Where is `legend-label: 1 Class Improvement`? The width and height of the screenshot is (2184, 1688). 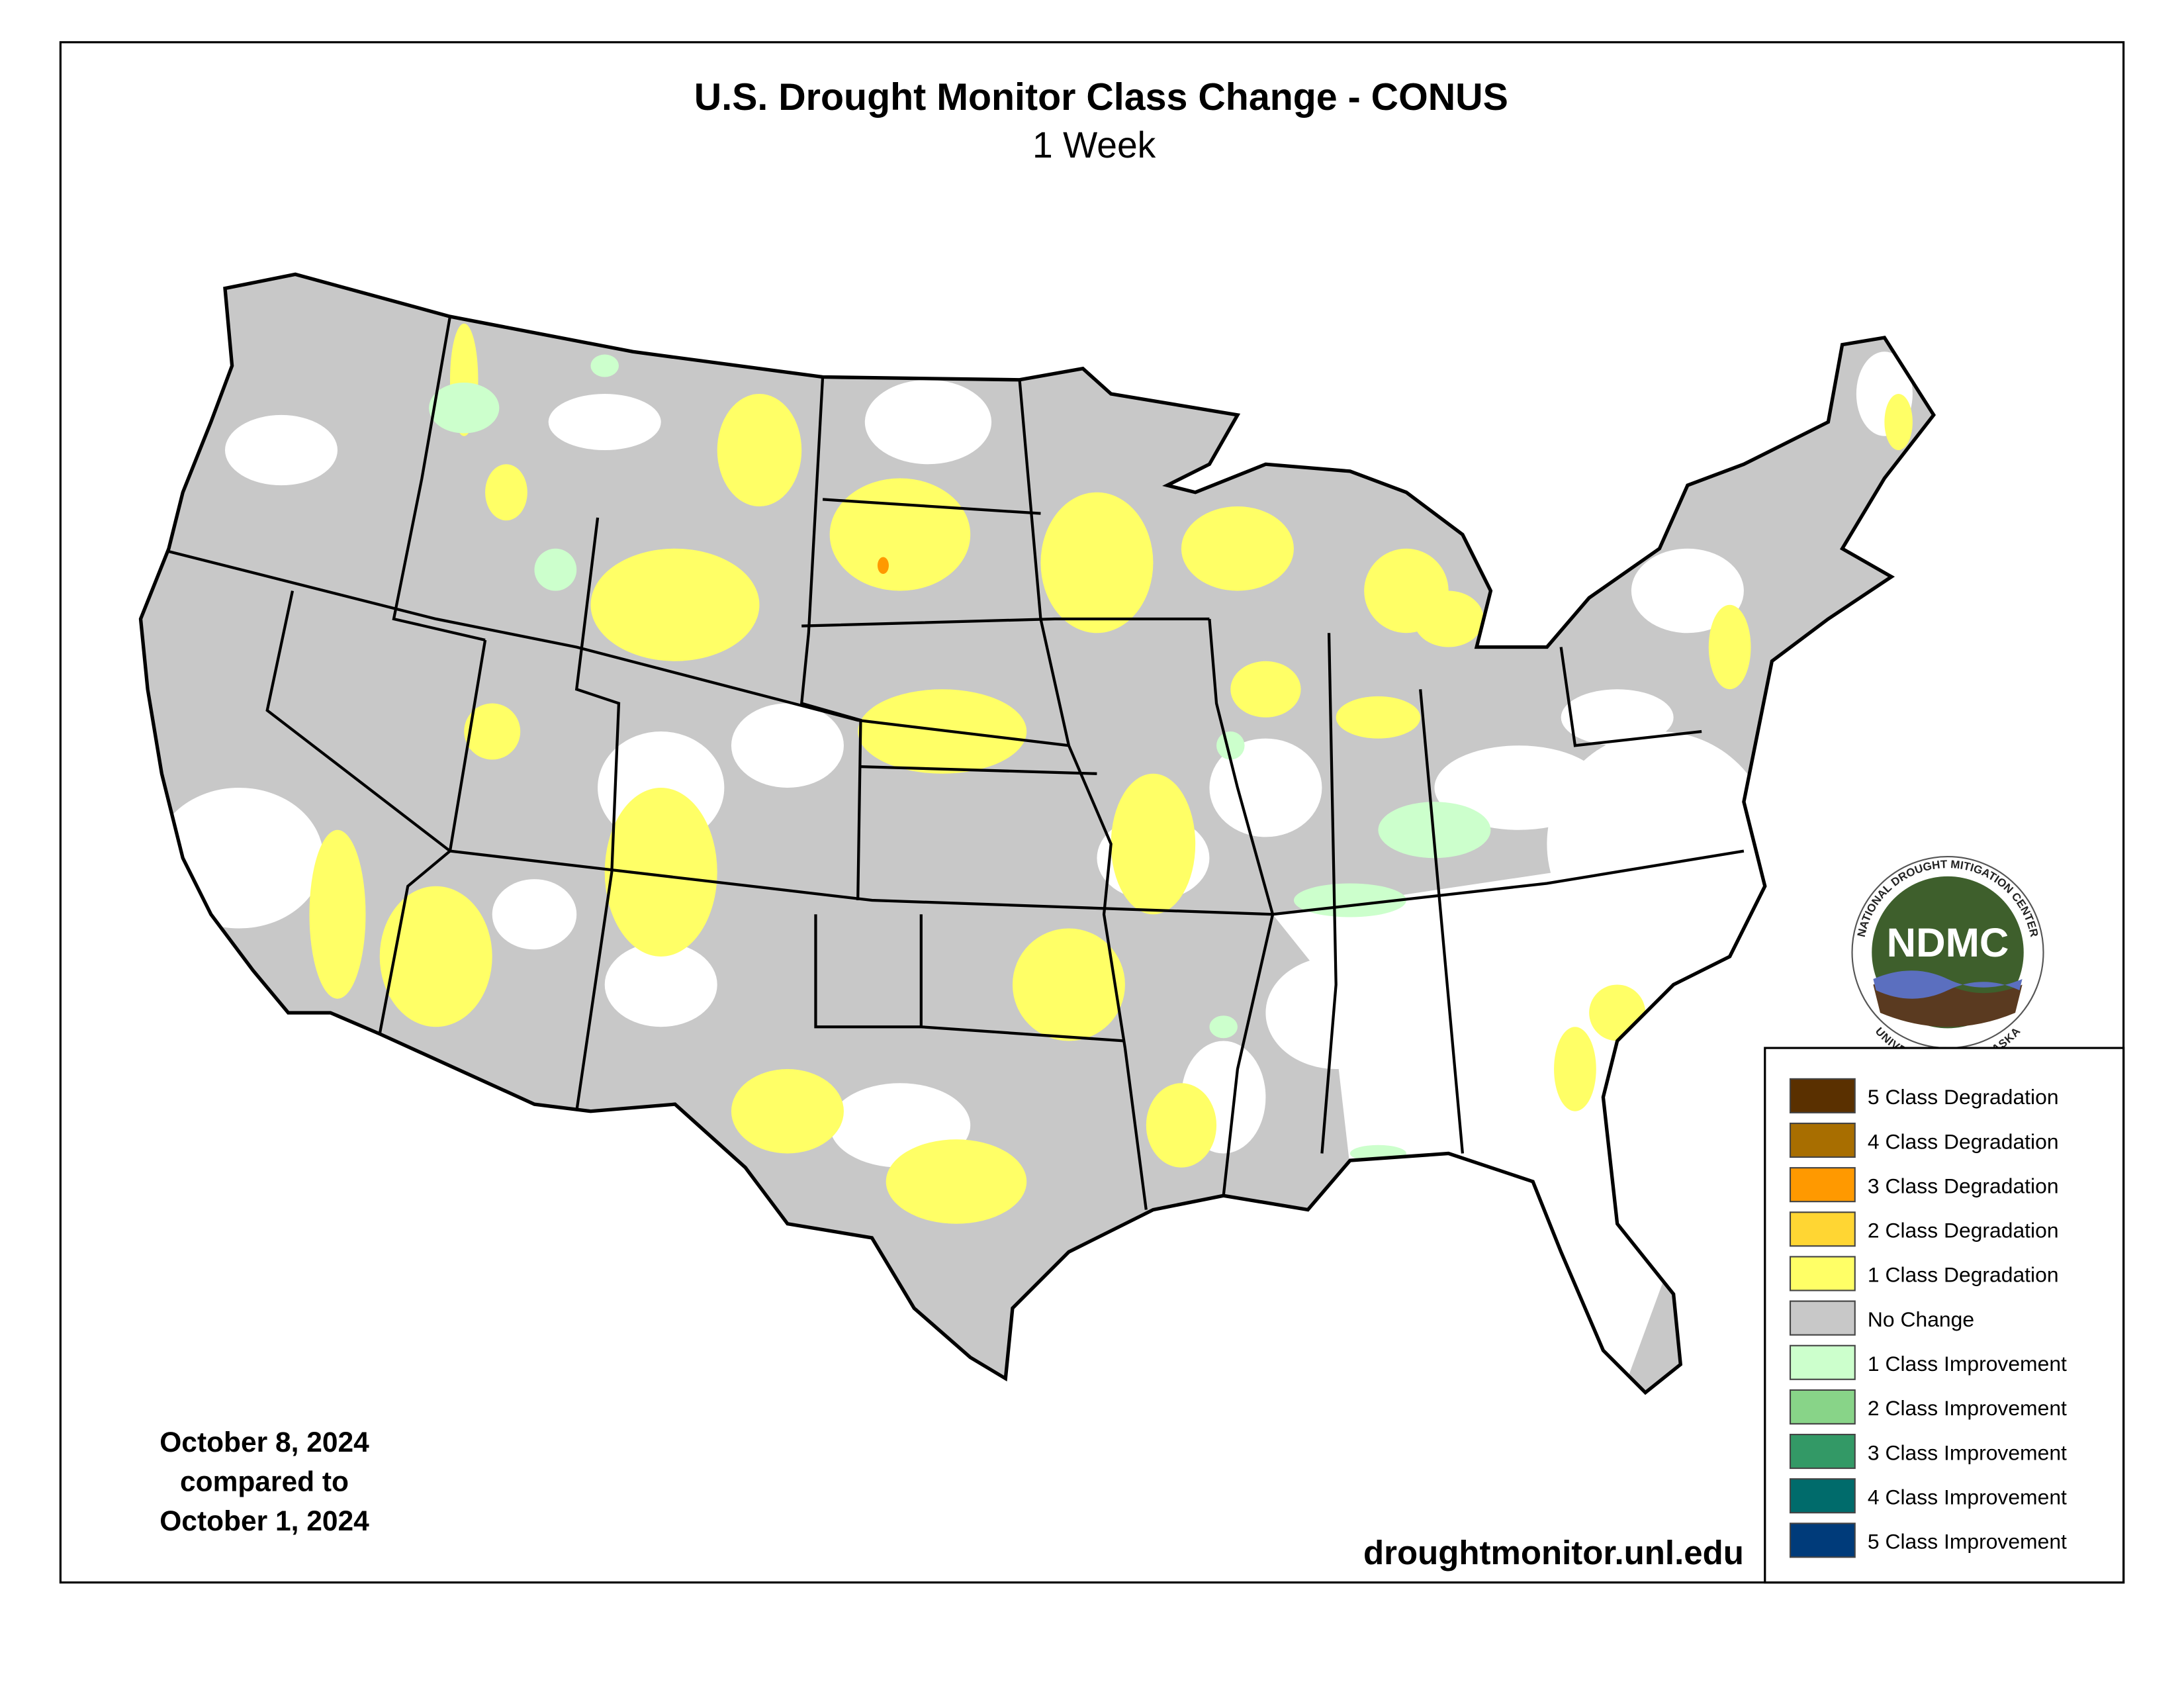 legend-label: 1 Class Improvement is located at coordinates (1968, 1364).